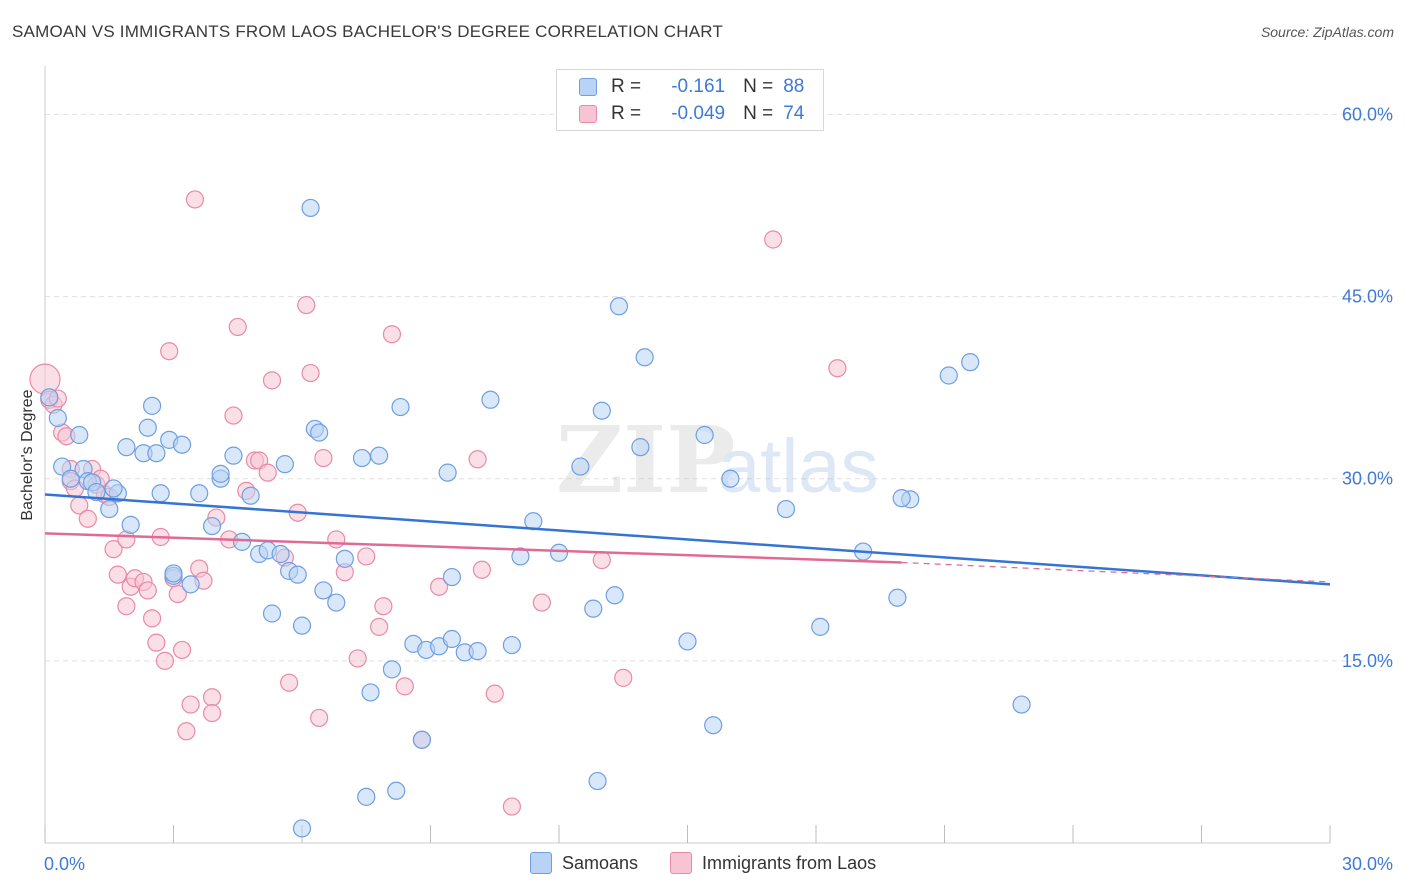  I want to click on series-legend-laos: Immigrants from Laos, so click(773, 863).